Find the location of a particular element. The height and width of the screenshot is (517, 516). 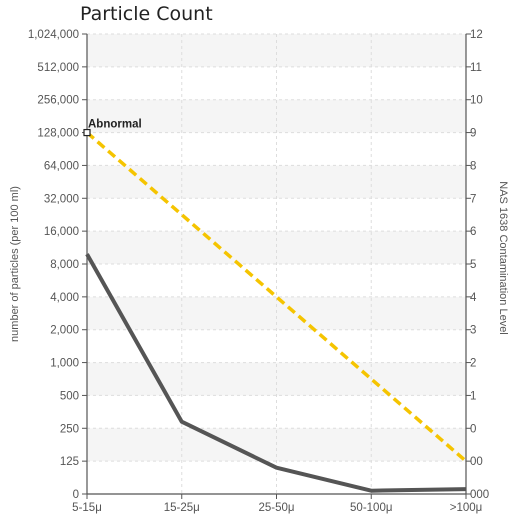

right-tick-label: 00 is located at coordinates (476, 462).